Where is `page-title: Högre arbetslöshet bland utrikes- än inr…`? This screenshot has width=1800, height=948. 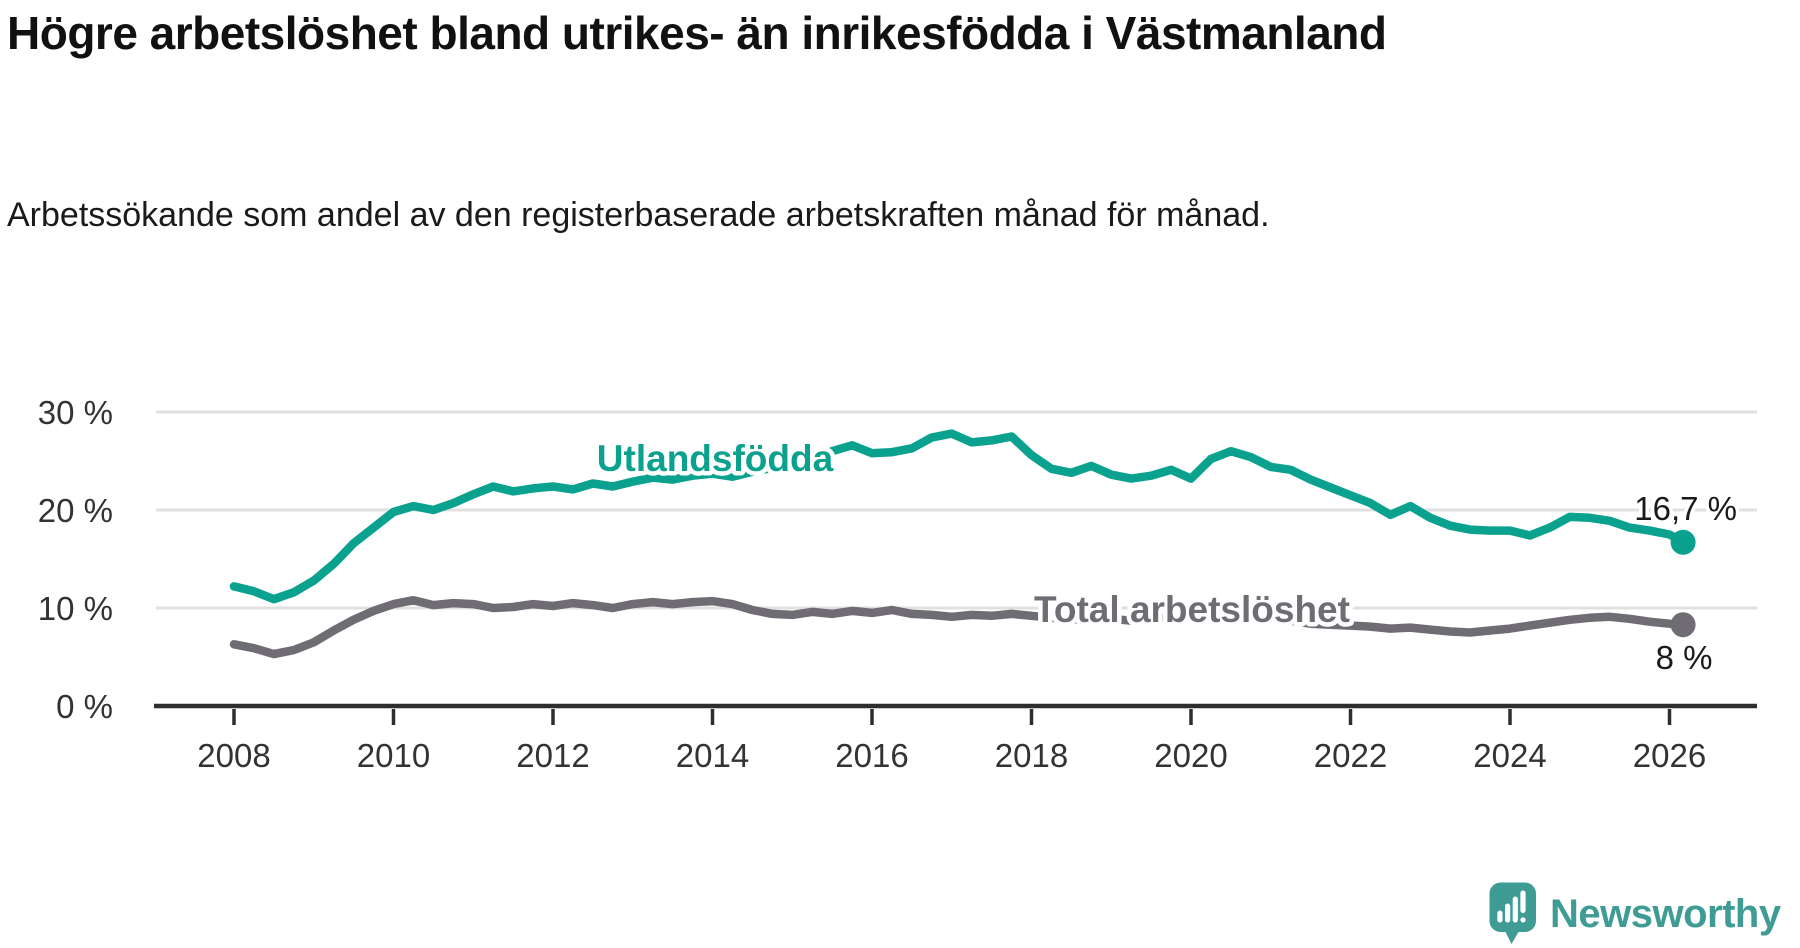 page-title: Högre arbetslöshet bland utrikes- än inr… is located at coordinates (697, 33).